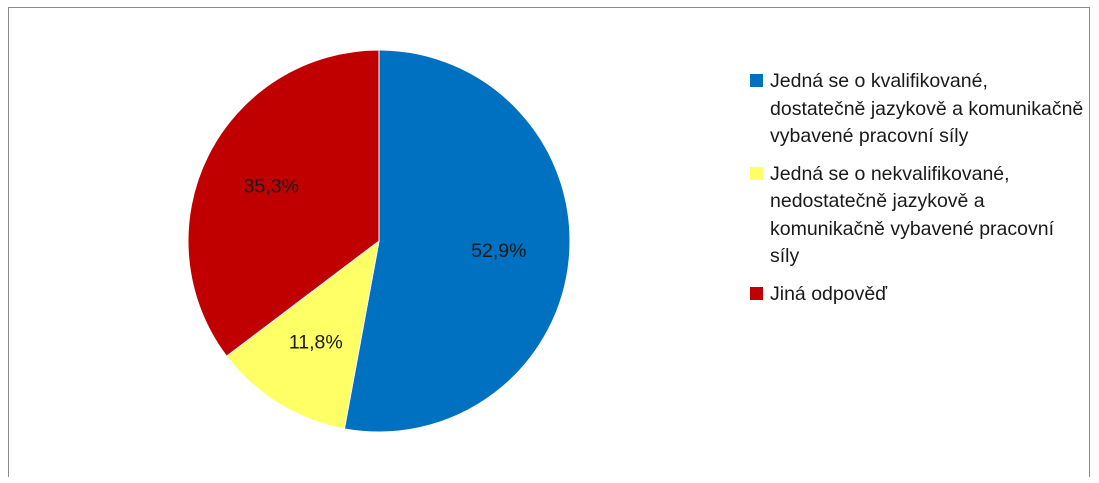 This screenshot has height=483, width=1099. I want to click on legend-label-other: Jiná odpověď, so click(829, 293).